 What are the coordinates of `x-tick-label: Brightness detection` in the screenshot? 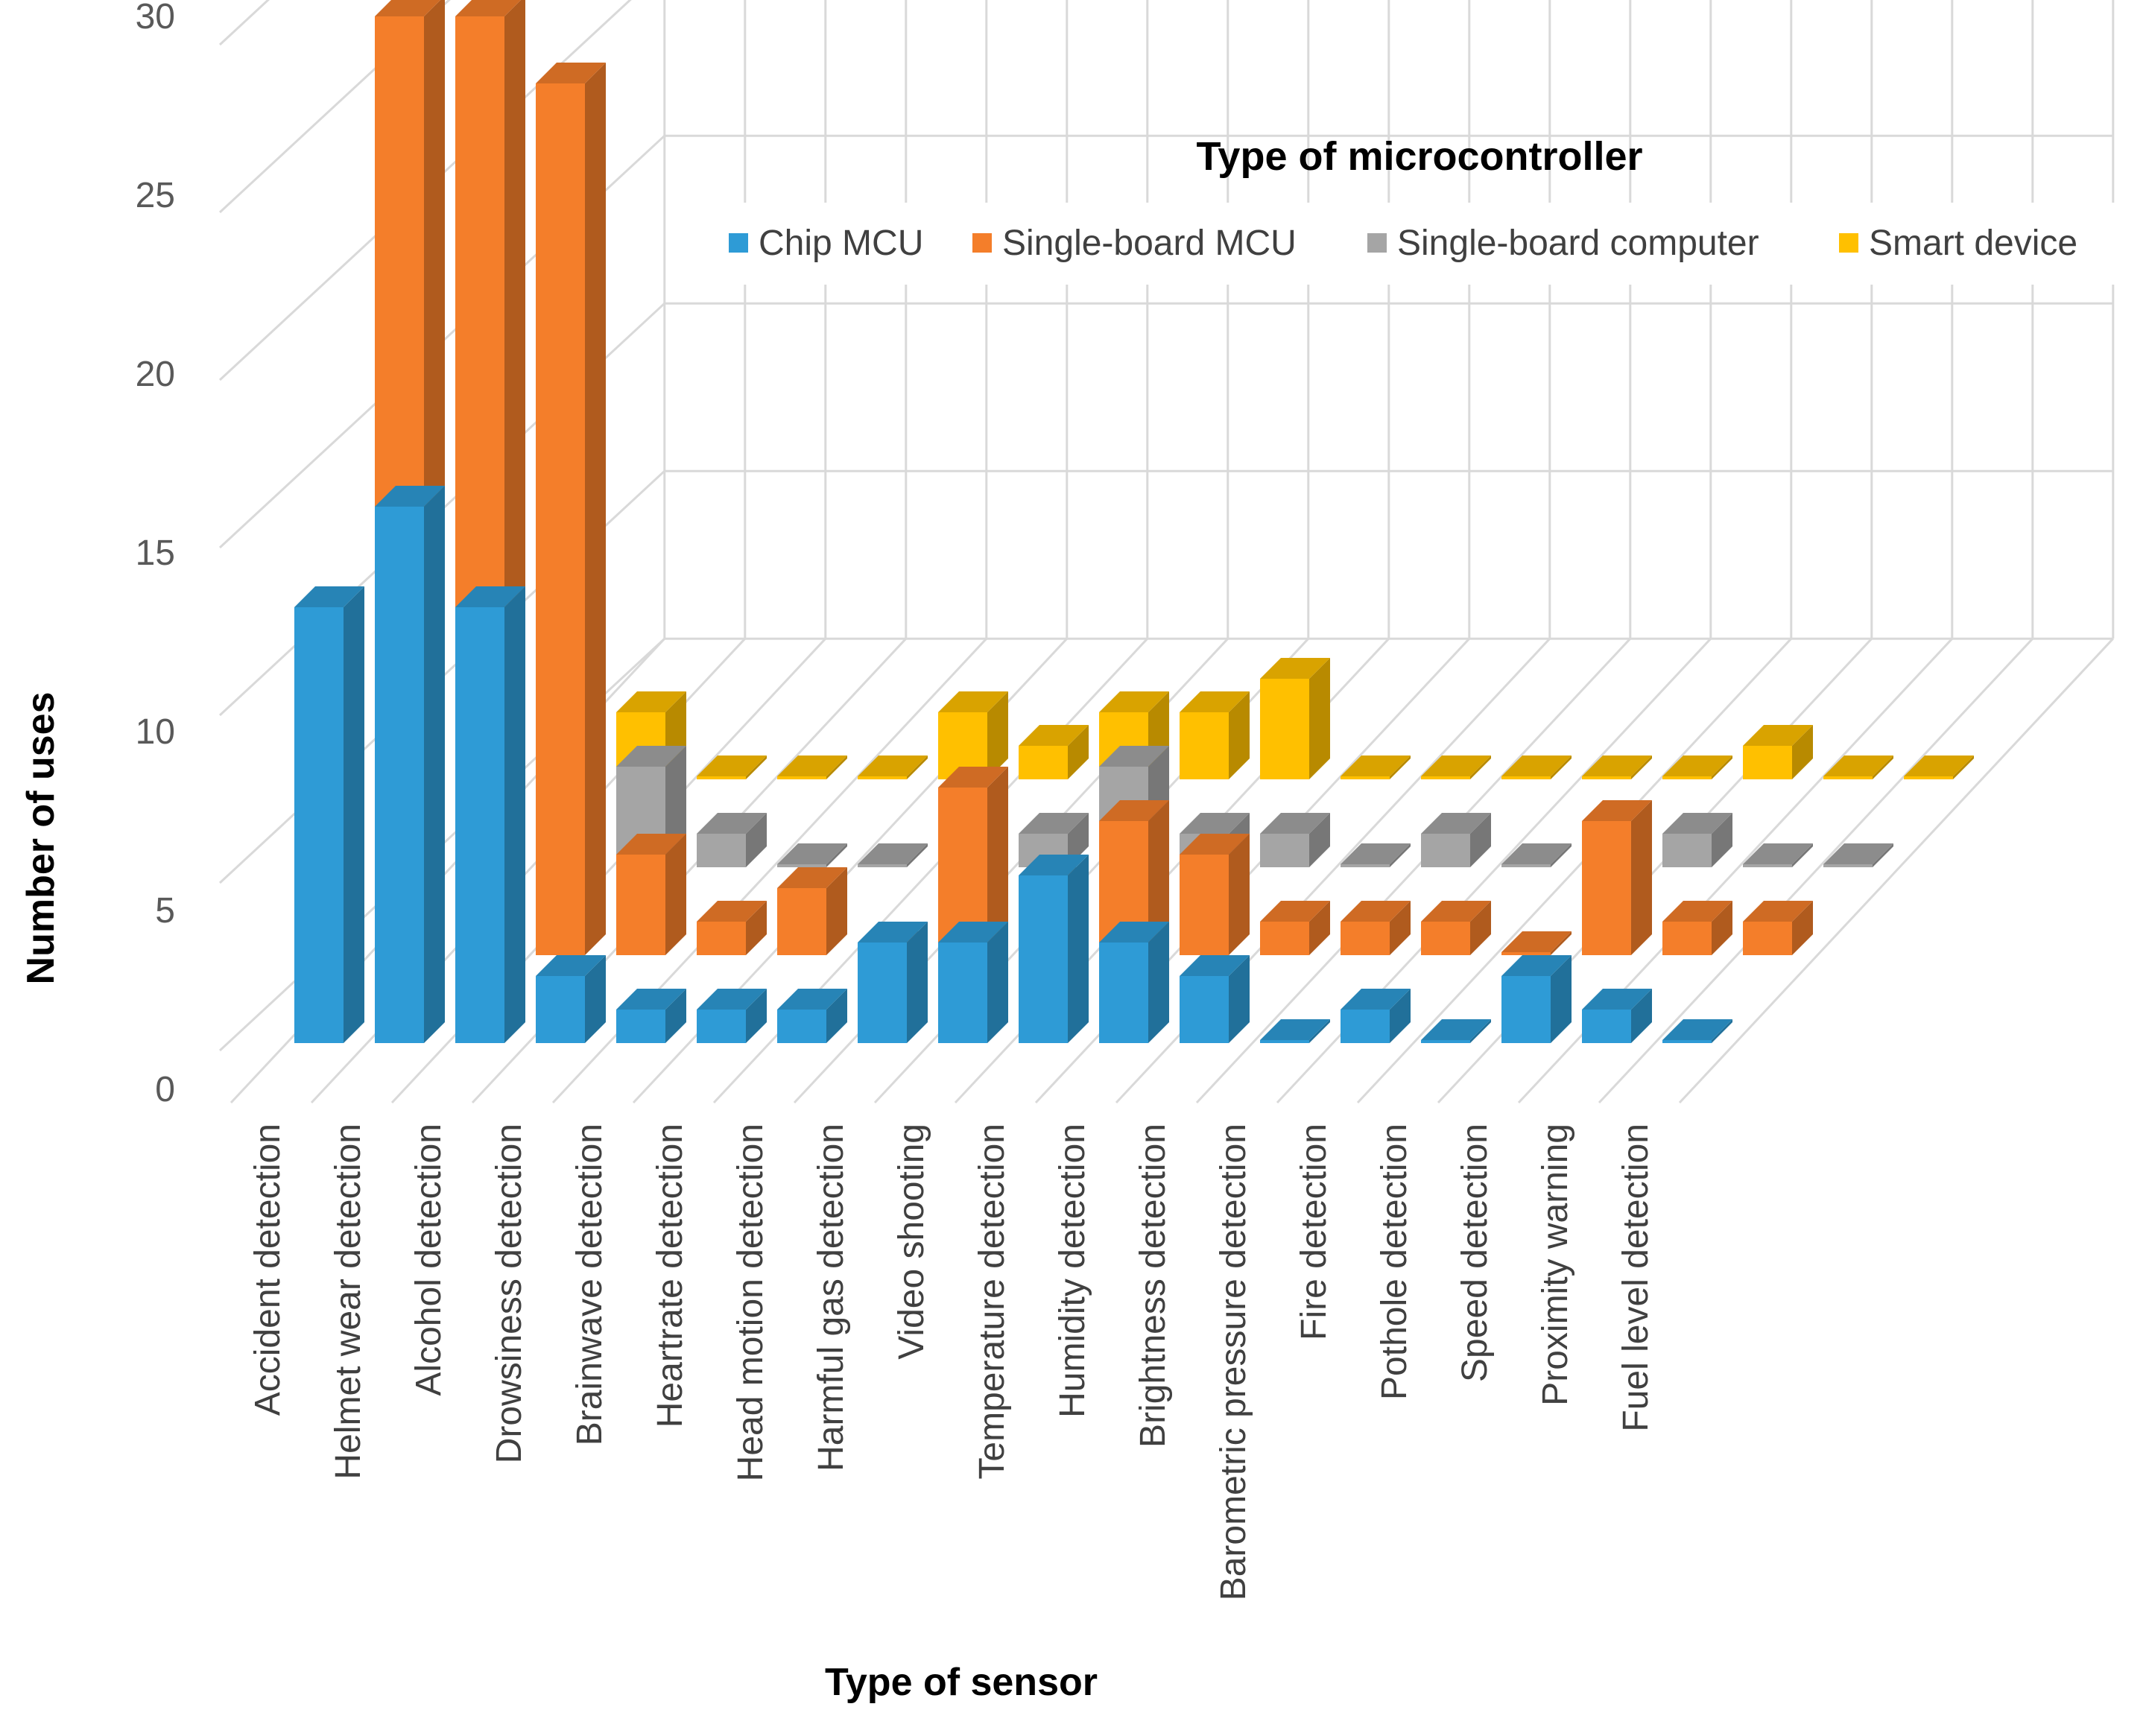 It's located at (1153, 1286).